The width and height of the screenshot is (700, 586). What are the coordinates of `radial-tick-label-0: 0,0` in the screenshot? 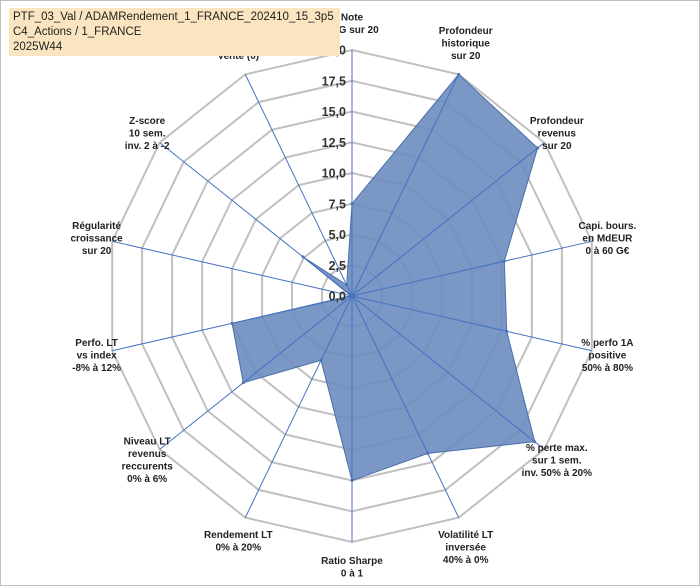 It's located at (337, 297).